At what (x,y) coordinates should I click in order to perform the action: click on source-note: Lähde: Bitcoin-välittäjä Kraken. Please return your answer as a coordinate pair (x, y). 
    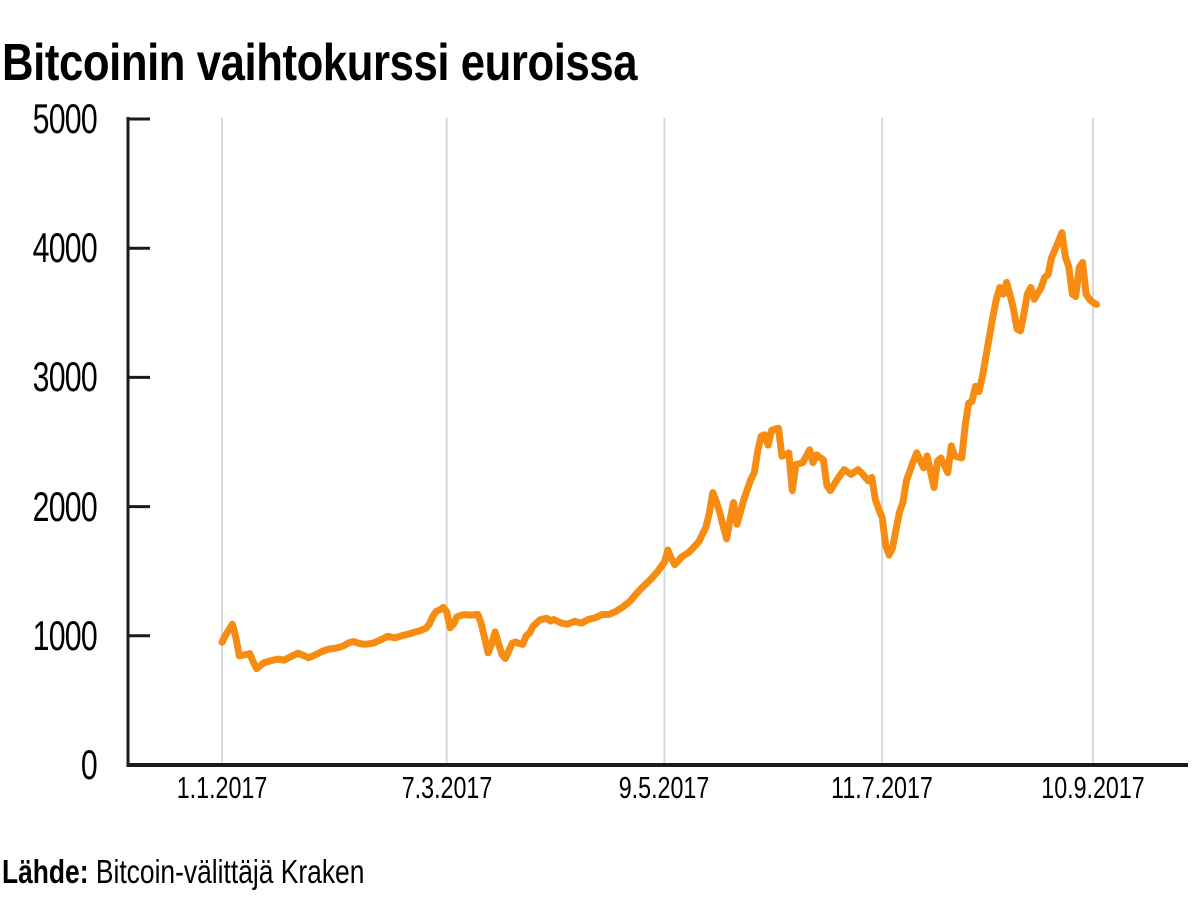
    Looking at the image, I should click on (183, 872).